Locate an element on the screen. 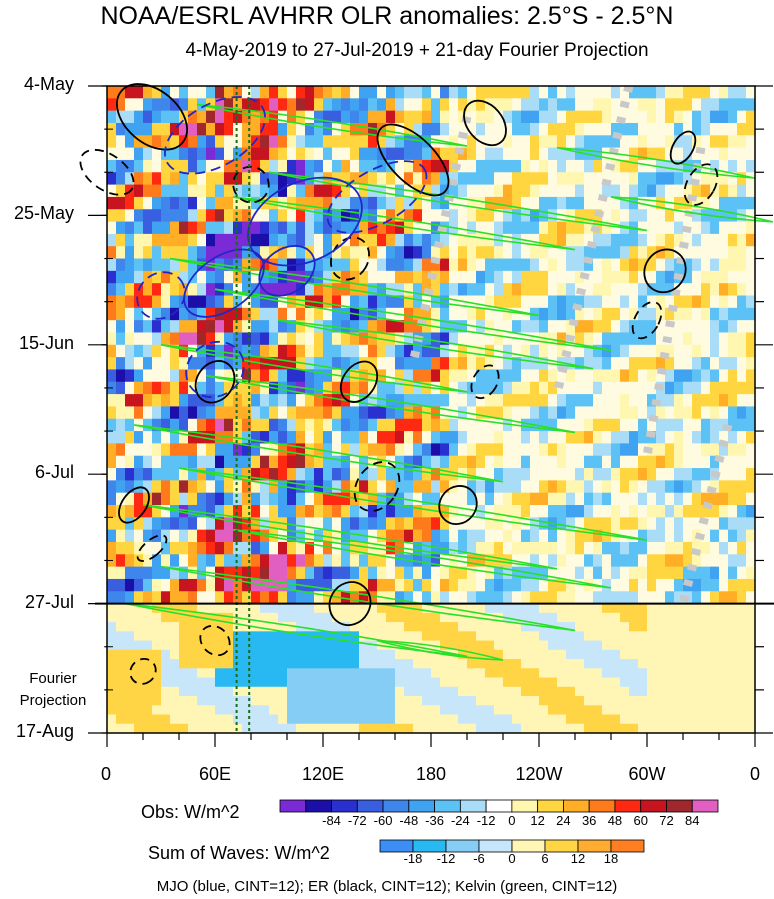 The width and height of the screenshot is (774, 899). waves-colorbar-tick: -12 is located at coordinates (446, 858).